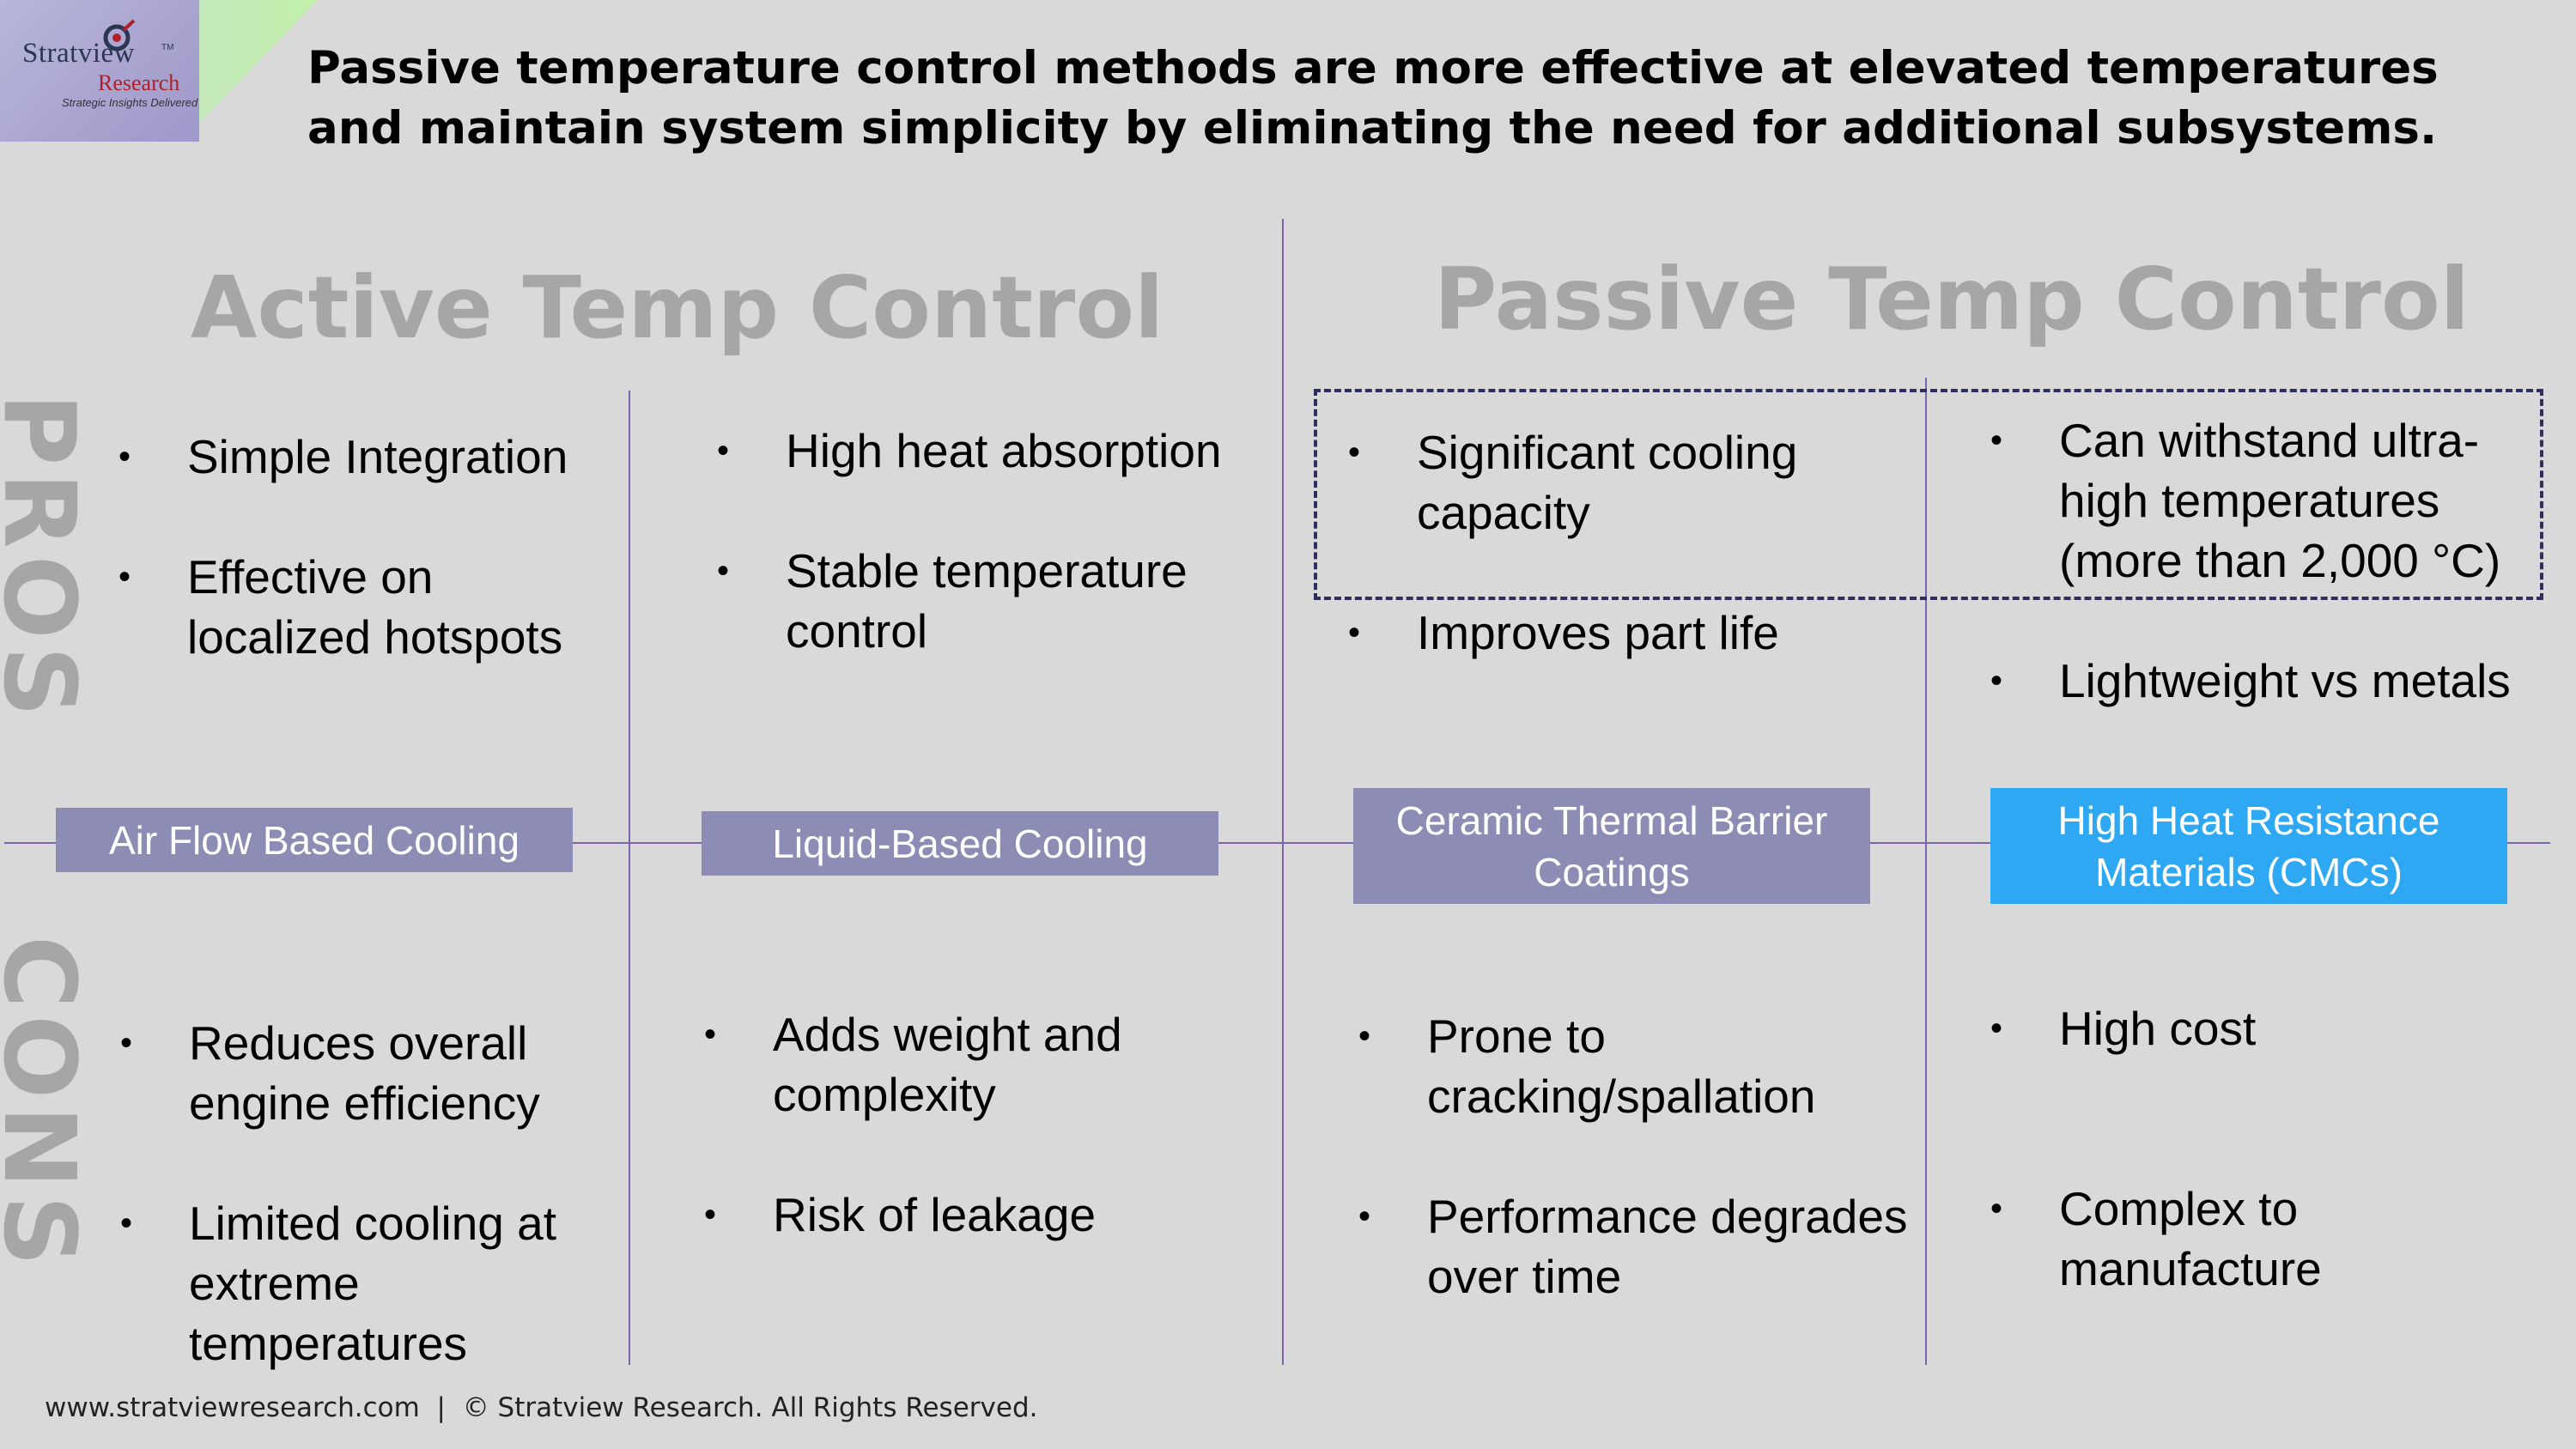 The image size is (2576, 1449). What do you see at coordinates (374, 1283) in the screenshot?
I see `list-item: Limited cooling at extreme temperatures` at bounding box center [374, 1283].